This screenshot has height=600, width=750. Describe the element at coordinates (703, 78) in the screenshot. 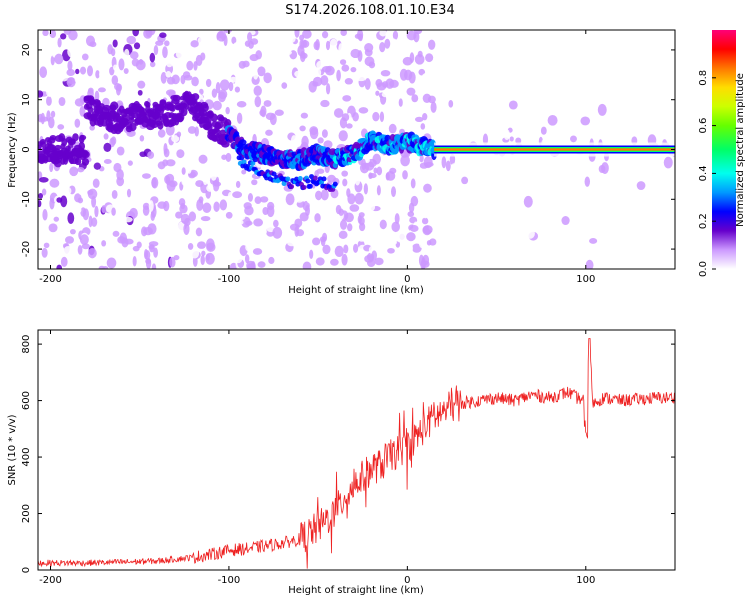

I see `colorbar-tick-label: 0.8` at that location.